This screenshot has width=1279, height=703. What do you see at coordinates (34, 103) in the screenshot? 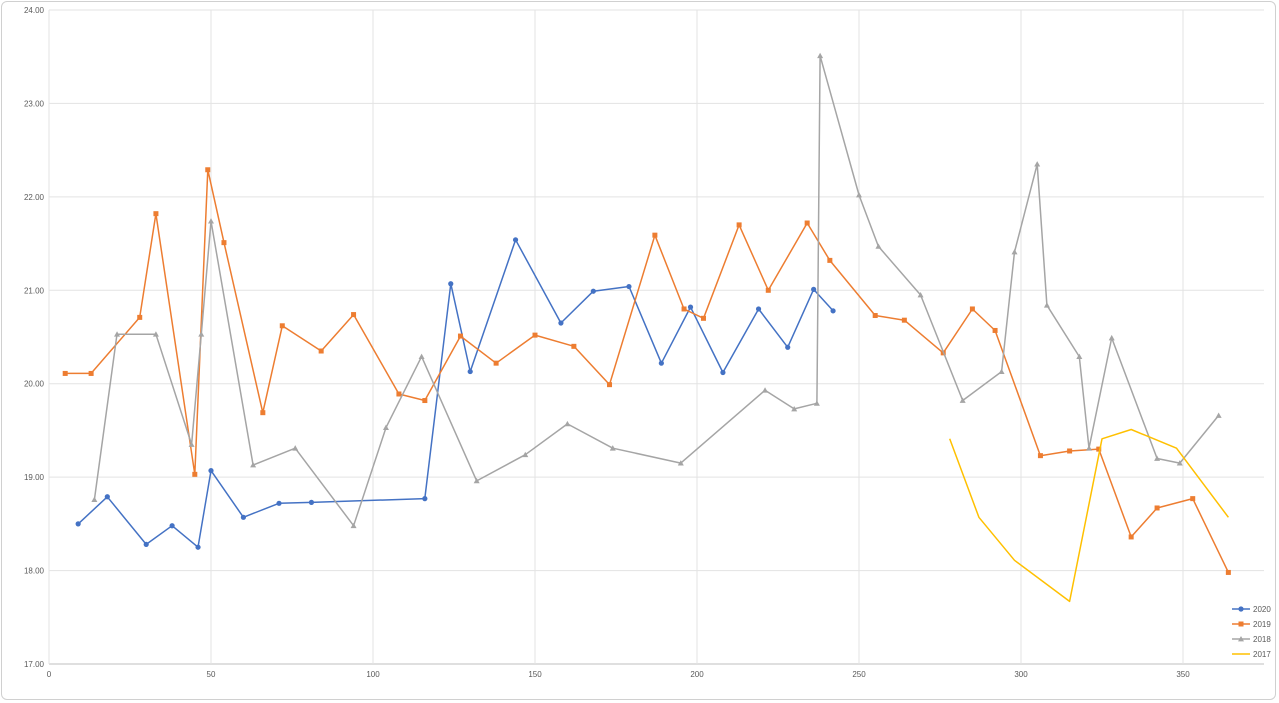
I see `y-tick-label: 23.00` at bounding box center [34, 103].